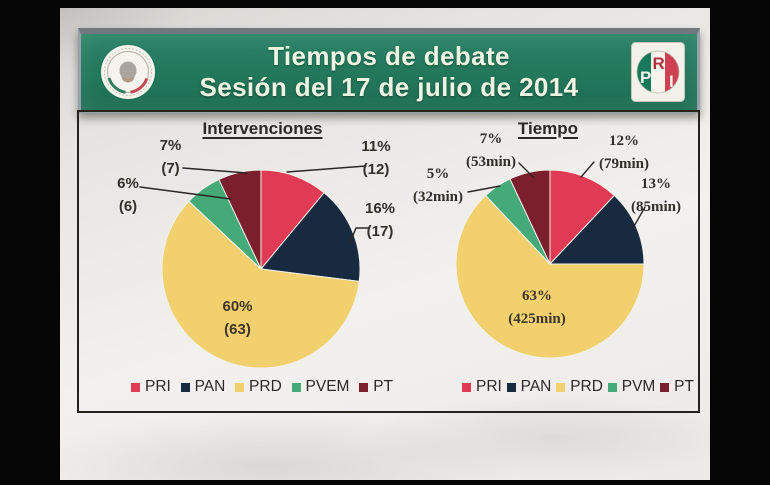  I want to click on inside-label-prd-tiempo: 63% (425min), so click(537, 308).